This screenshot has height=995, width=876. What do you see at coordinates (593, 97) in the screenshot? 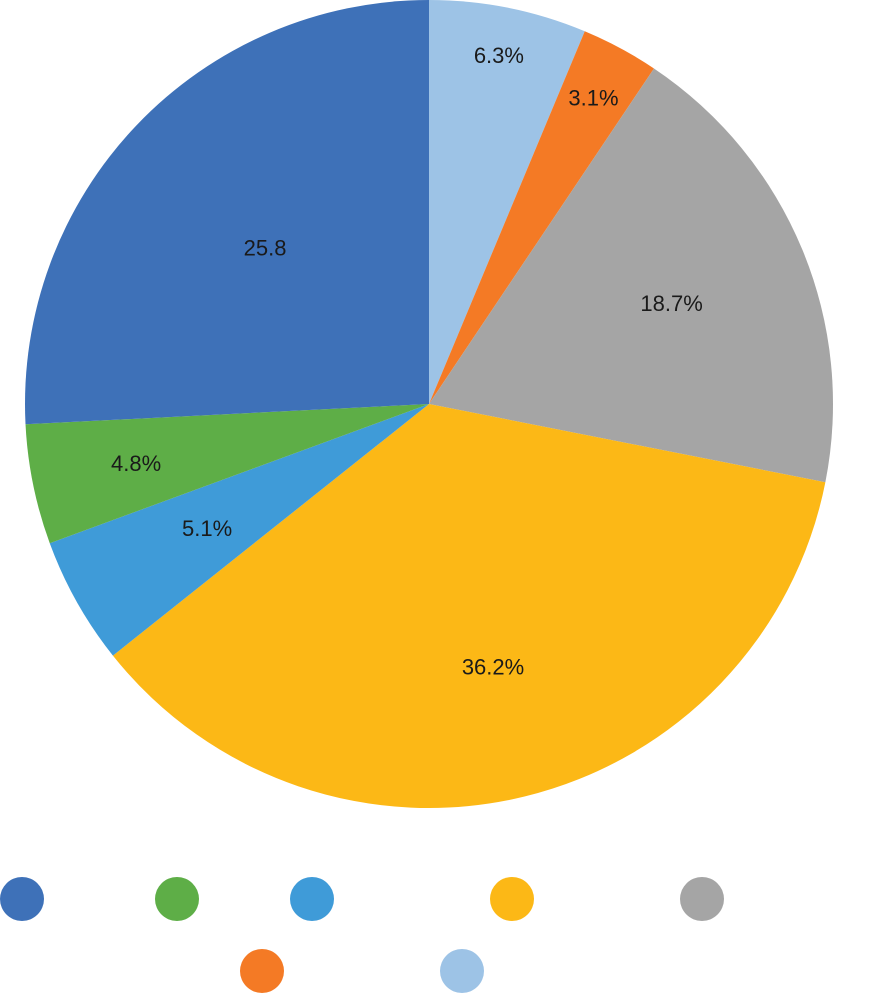
I see `slice-data-label: 3.1%` at bounding box center [593, 97].